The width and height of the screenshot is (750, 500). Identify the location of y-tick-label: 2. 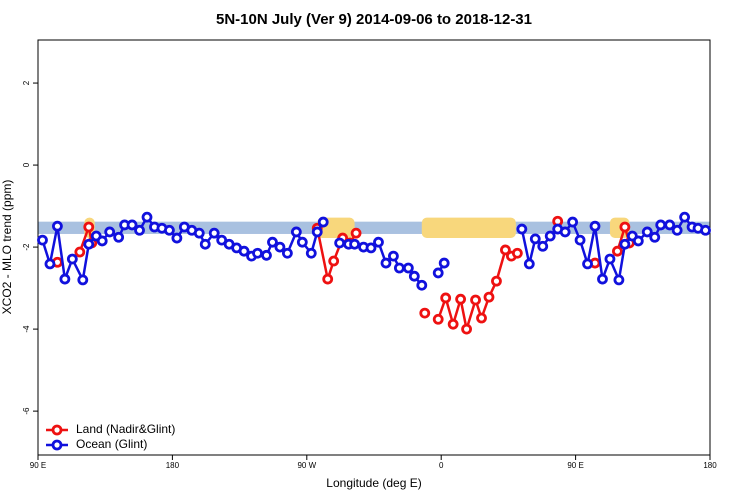
(26, 82).